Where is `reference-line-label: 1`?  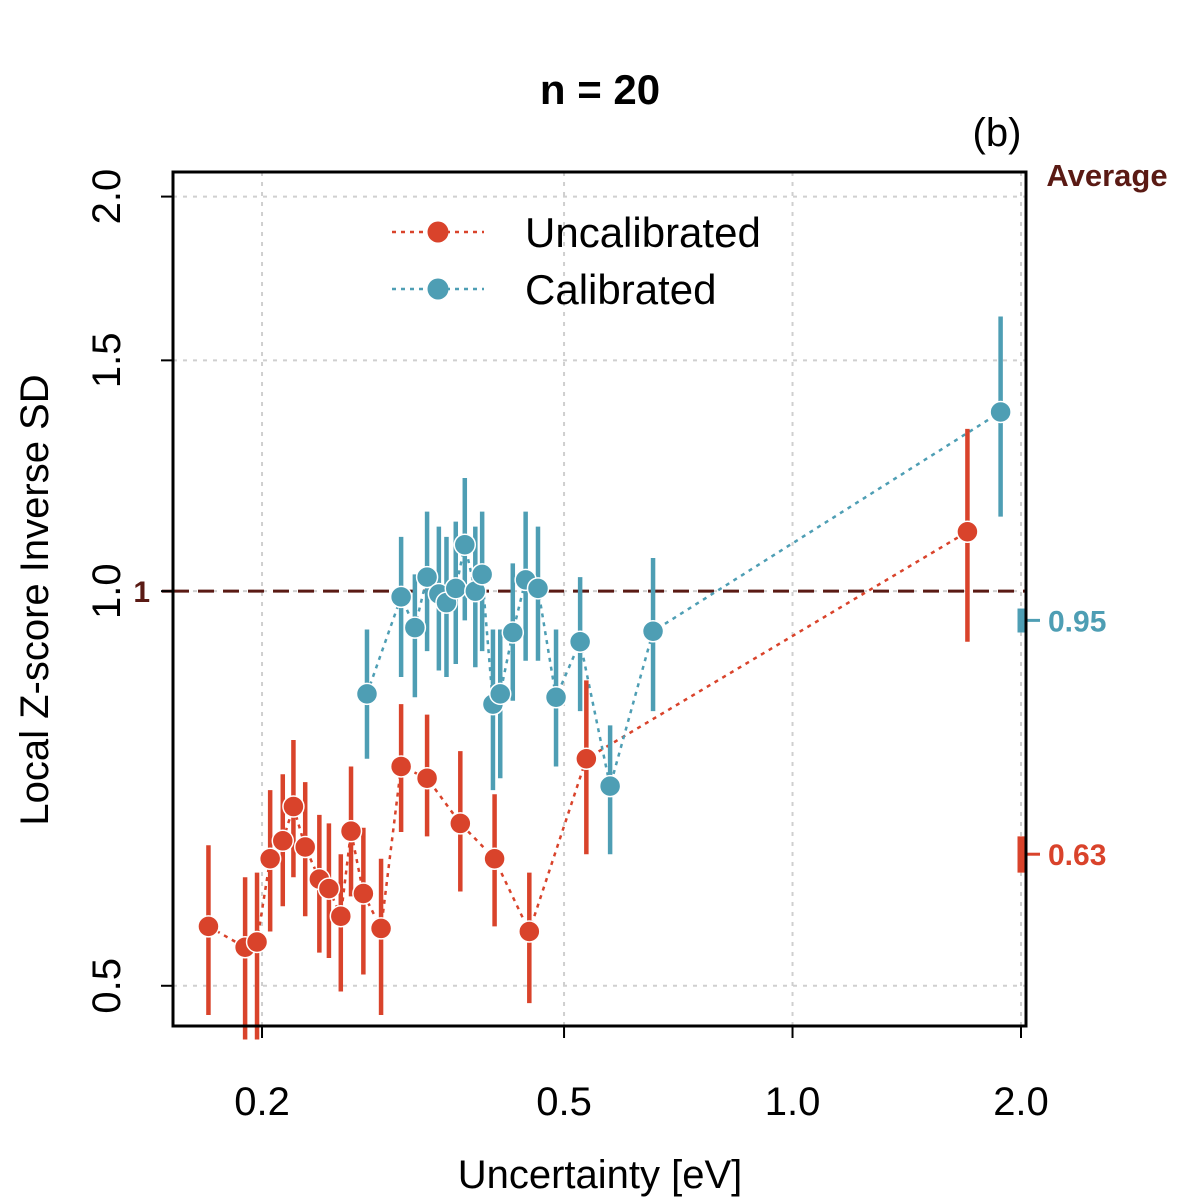
reference-line-label: 1 is located at coordinates (141, 592).